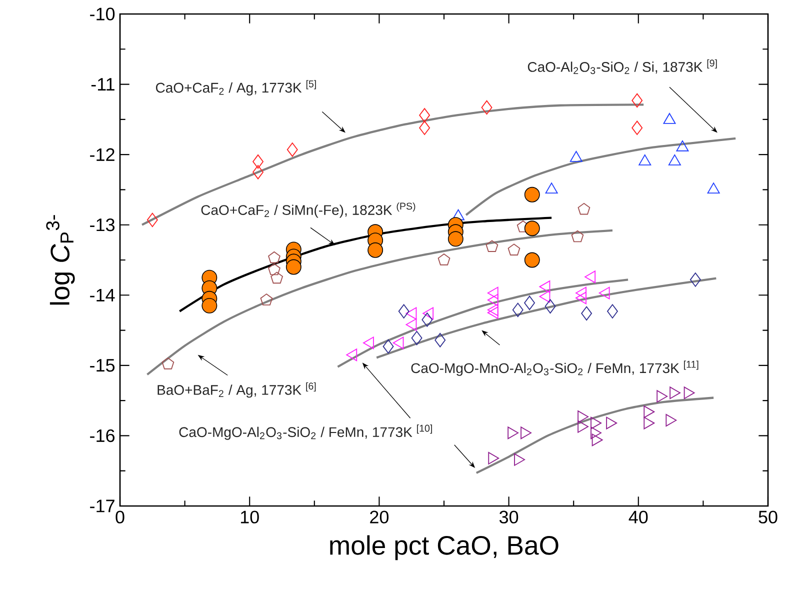 The height and width of the screenshot is (593, 790). Describe the element at coordinates (305, 432) in the screenshot. I see `annotation: CaO-MgO-Al$_{2}$O$_{3}$-SiO$_{2}$ / FeMn, 1773K $^{[10]}$` at that location.